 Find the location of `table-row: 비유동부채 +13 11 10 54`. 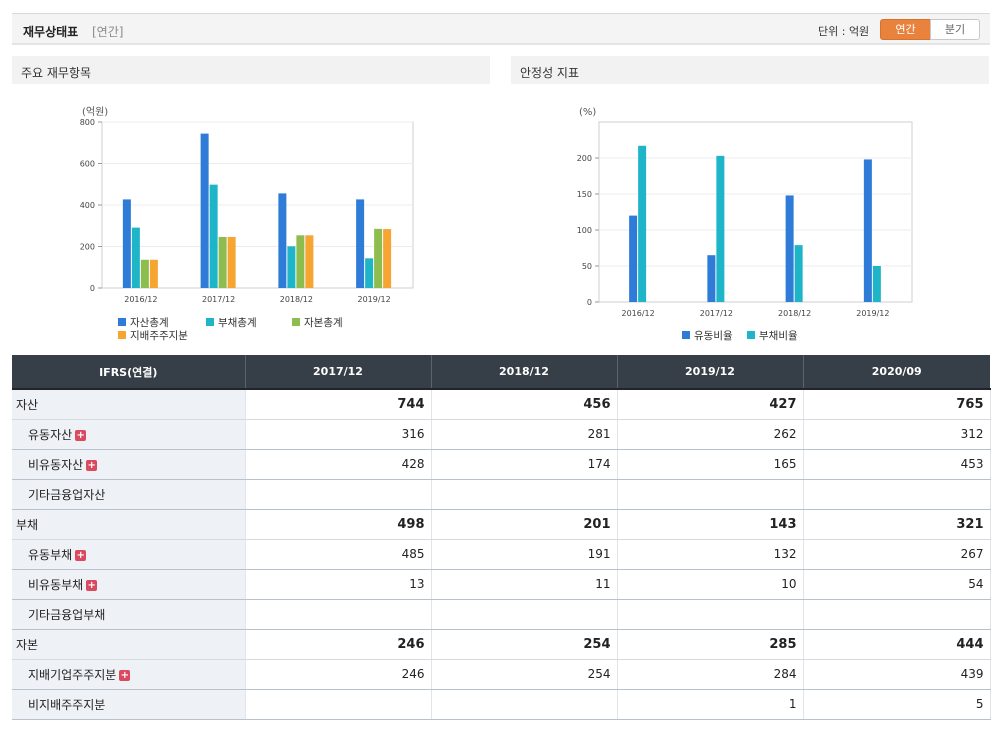

table-row: 비유동부채 +13 11 10 54 is located at coordinates (501, 584).